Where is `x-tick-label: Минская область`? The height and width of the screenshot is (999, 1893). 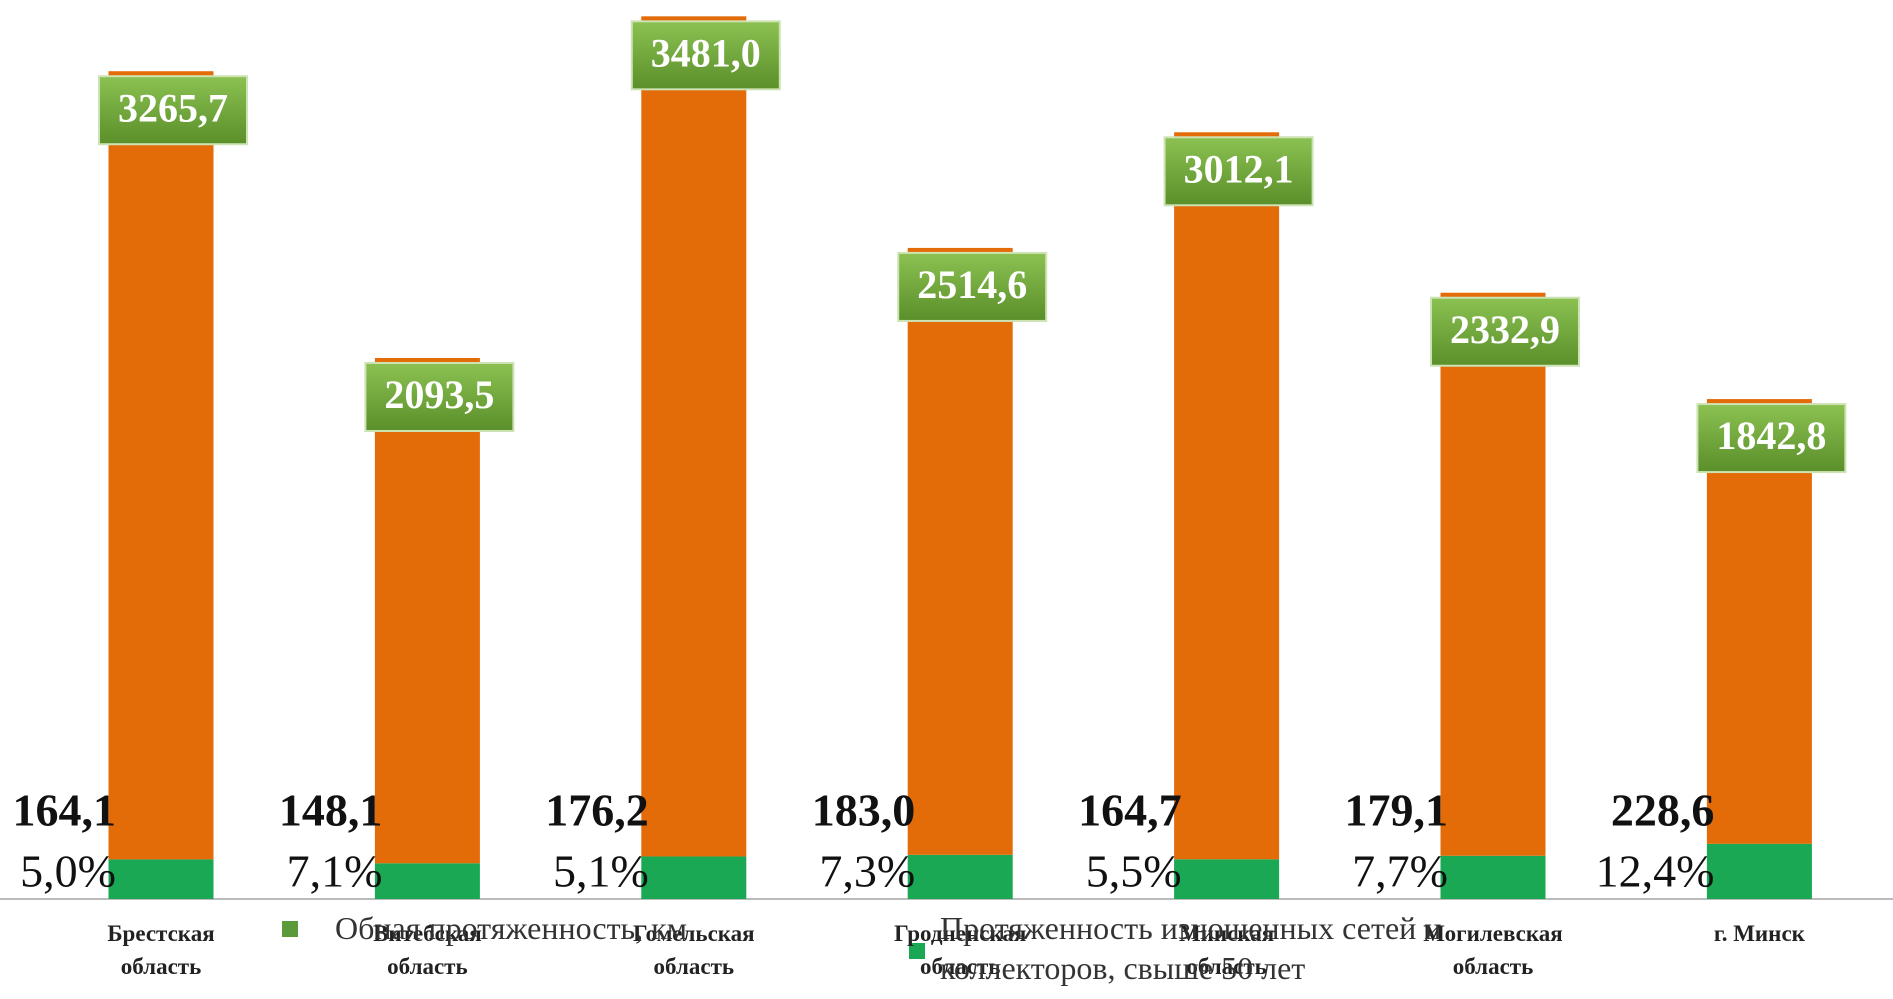 x-tick-label: Минская область is located at coordinates (1226, 950).